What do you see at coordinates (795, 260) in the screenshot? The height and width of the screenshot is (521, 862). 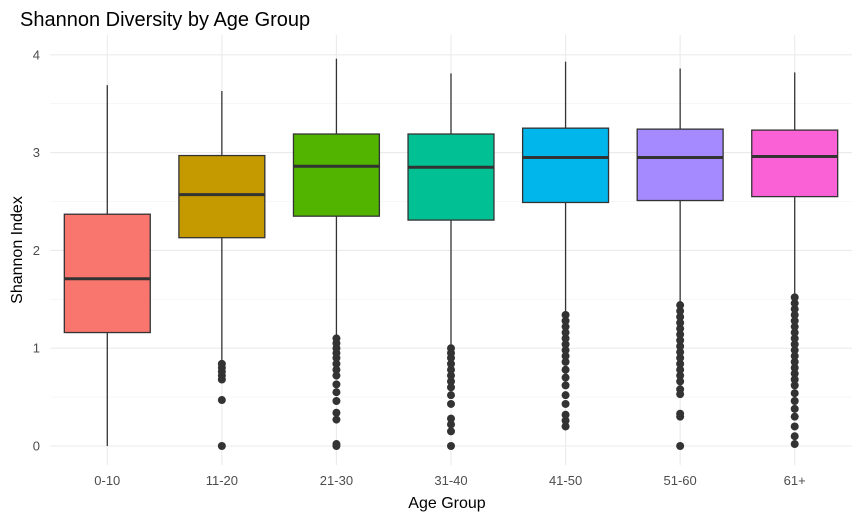 I see `box-61+` at bounding box center [795, 260].